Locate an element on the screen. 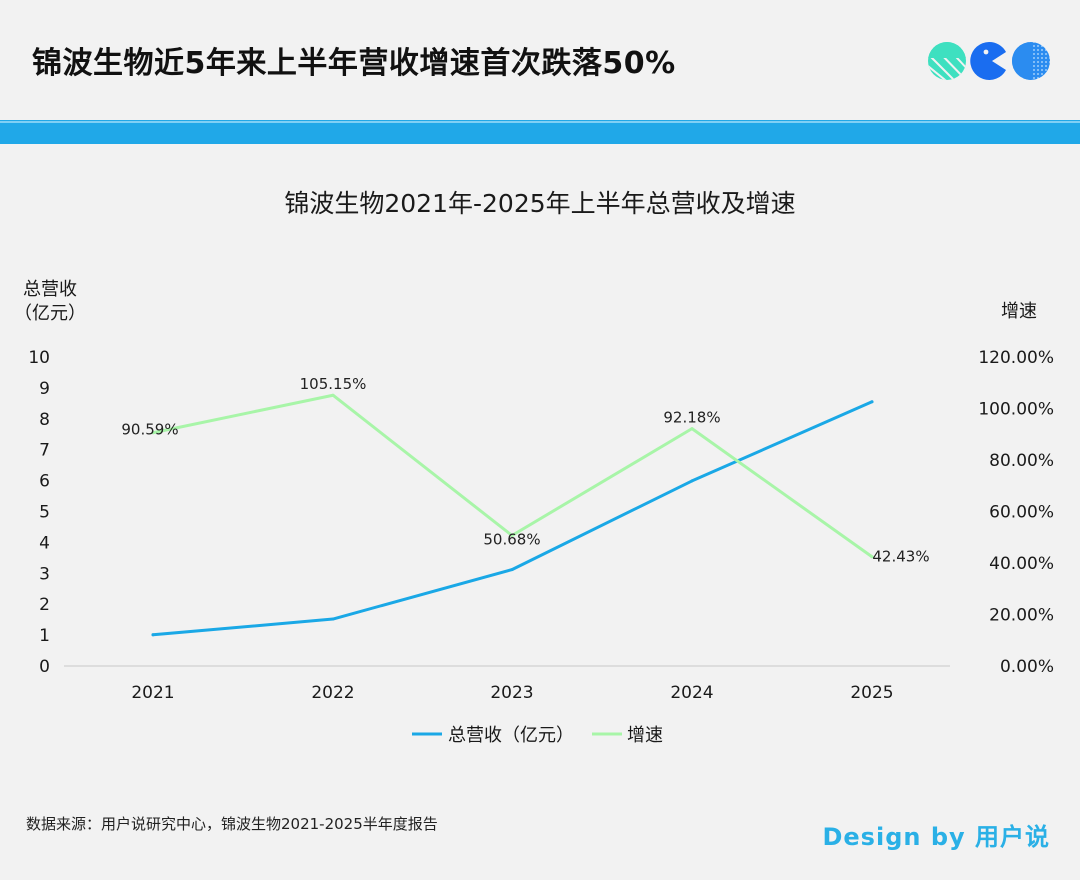 The width and height of the screenshot is (1080, 880). left-axis-label-line2: （亿元） is located at coordinates (50, 313).